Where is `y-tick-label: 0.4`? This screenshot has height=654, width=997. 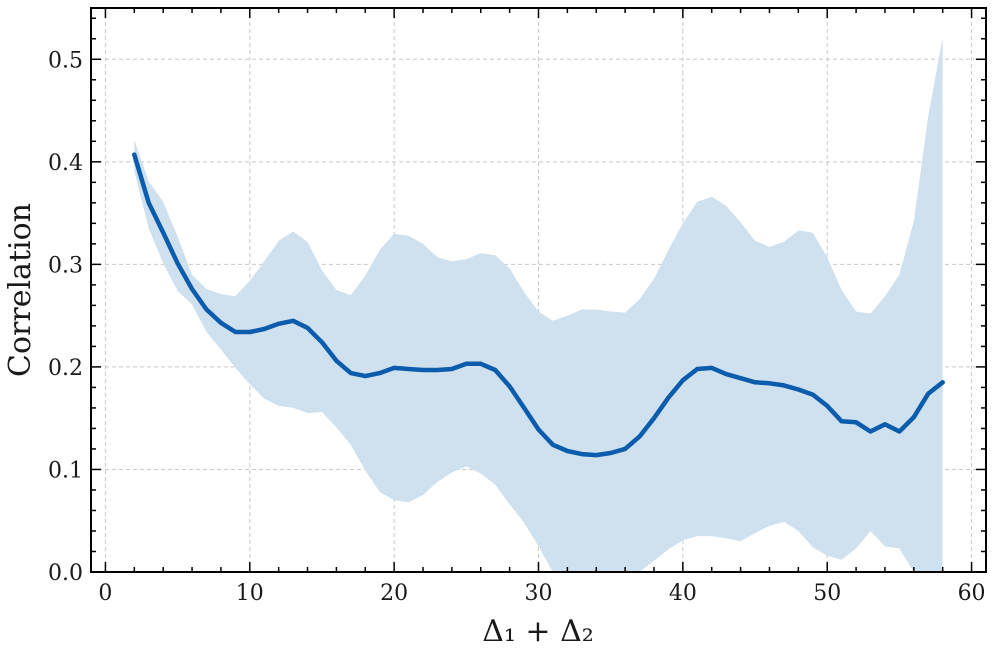
y-tick-label: 0.4 is located at coordinates (65, 163).